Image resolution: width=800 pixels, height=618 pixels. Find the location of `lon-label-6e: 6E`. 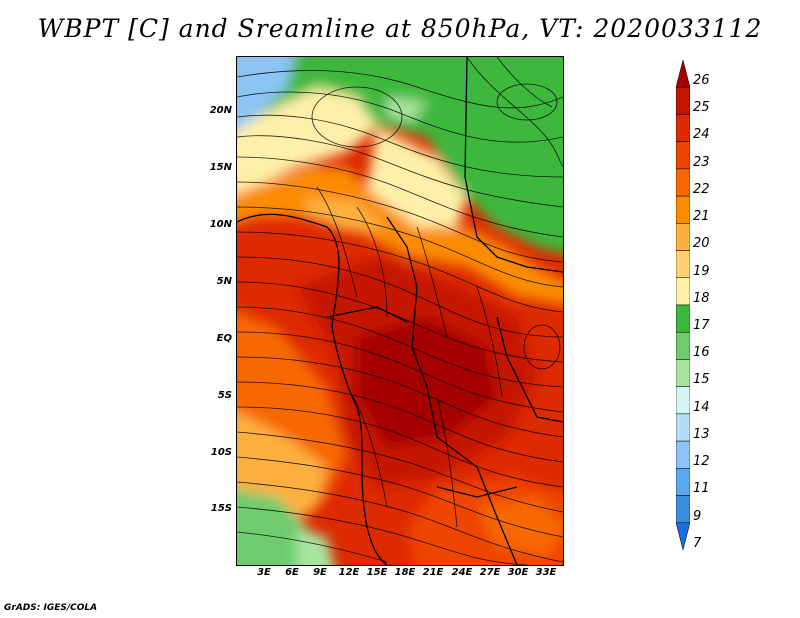

lon-label-6e: 6E is located at coordinates (292, 572).